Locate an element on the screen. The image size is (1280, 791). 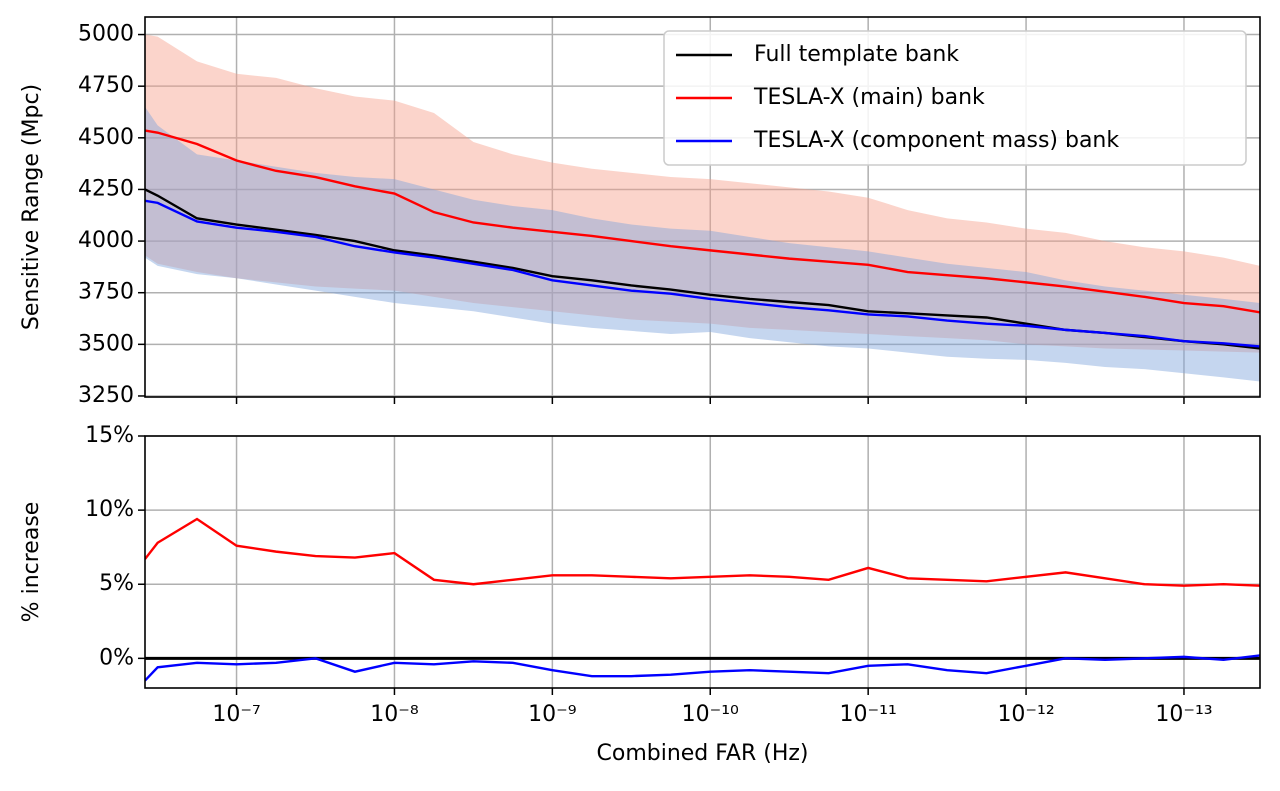
legend-label: Full template bank is located at coordinates (856, 54).